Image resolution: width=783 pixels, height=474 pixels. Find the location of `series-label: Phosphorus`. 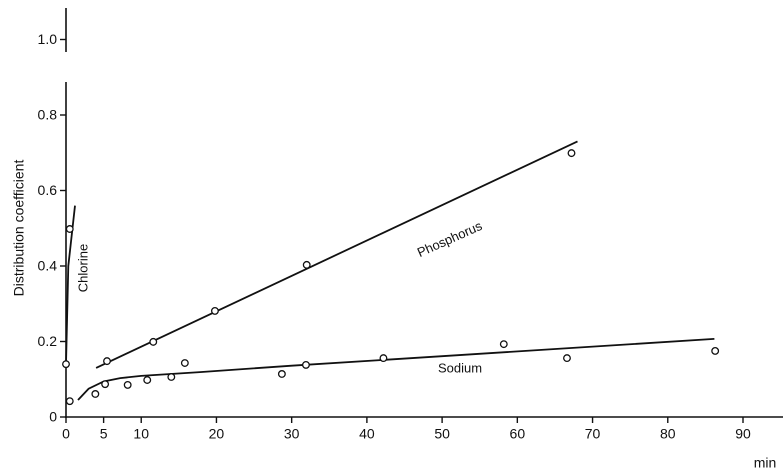

series-label: Phosphorus is located at coordinates (450, 239).